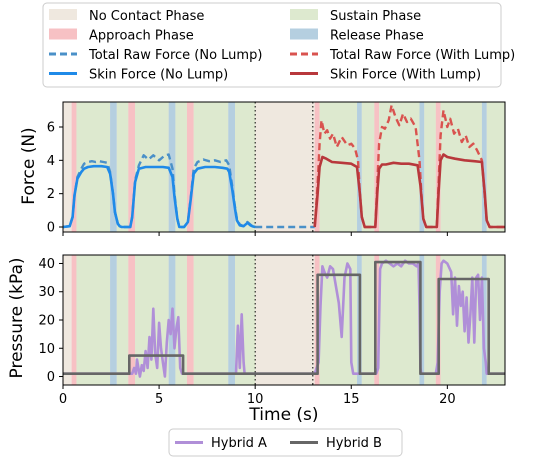 This screenshot has height=462, width=548. I want to click on bottom-legend-frame, so click(285, 442).